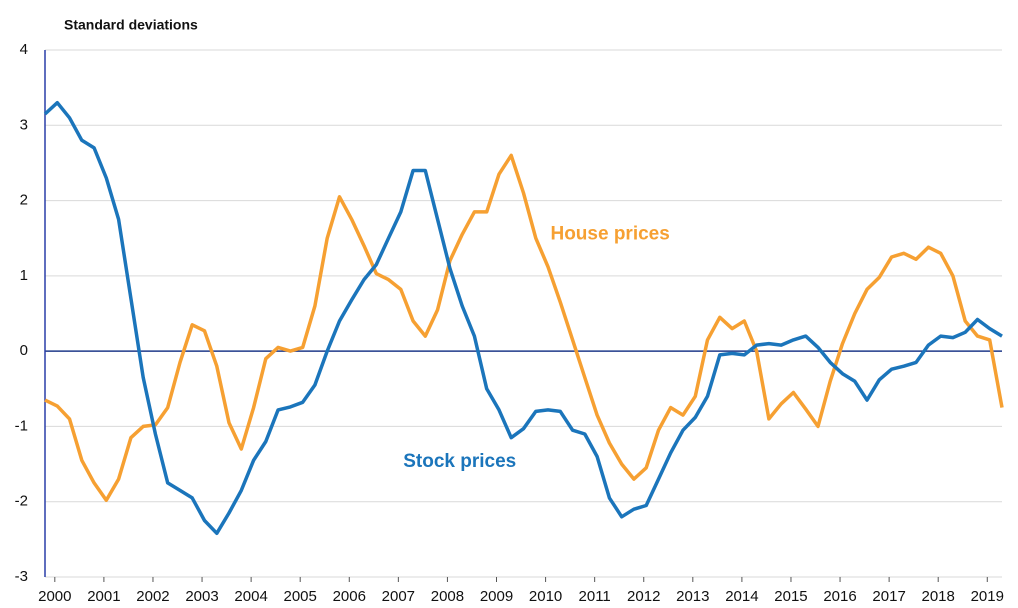  Describe the element at coordinates (692, 596) in the screenshot. I see `x-tick-label: 2013` at that location.